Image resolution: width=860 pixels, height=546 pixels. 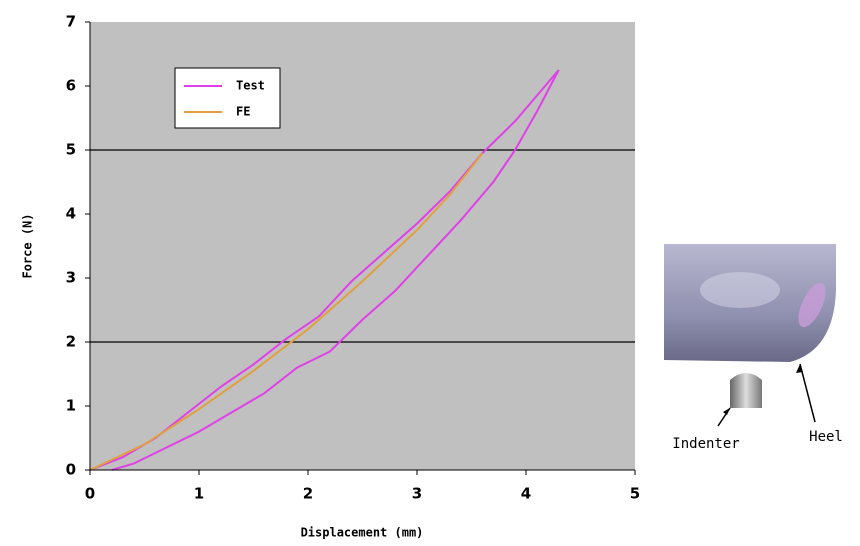 What do you see at coordinates (308, 494) in the screenshot?
I see `x-tick-label: 2` at bounding box center [308, 494].